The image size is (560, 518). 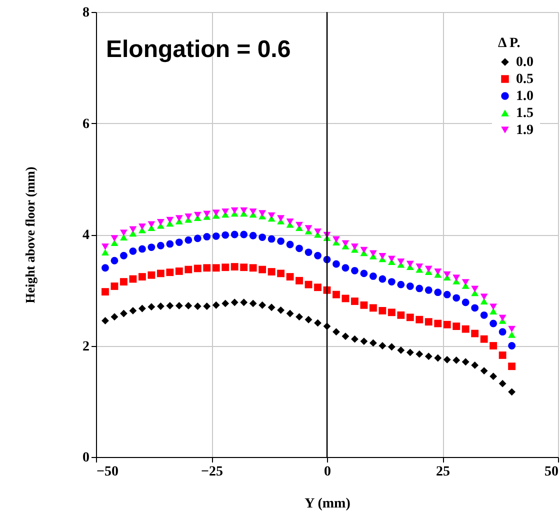 I want to click on x-tick-label: 25, so click(x=443, y=472).